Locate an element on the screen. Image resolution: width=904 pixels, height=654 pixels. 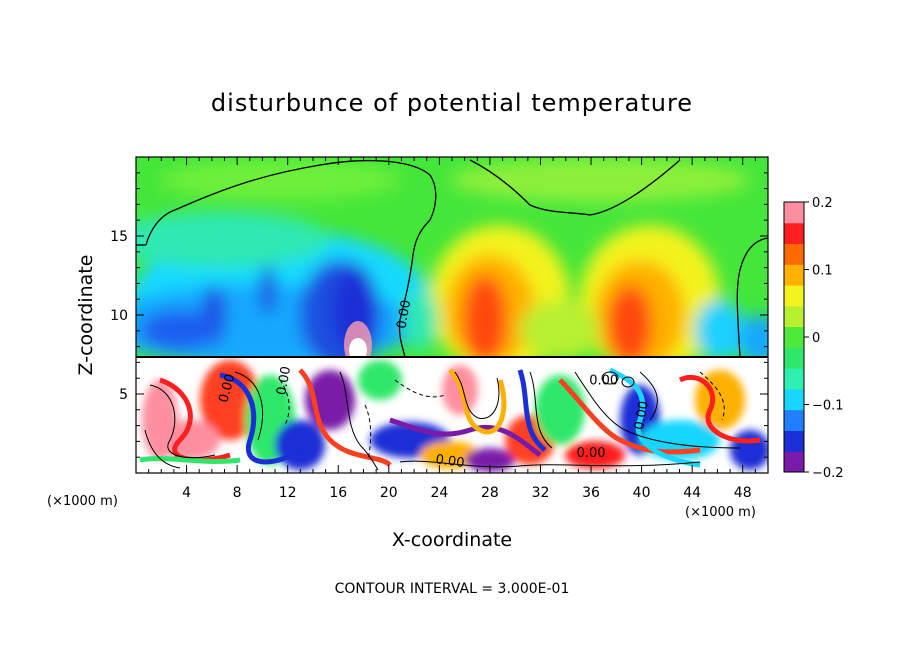
x-tick-label: 32 is located at coordinates (541, 493).